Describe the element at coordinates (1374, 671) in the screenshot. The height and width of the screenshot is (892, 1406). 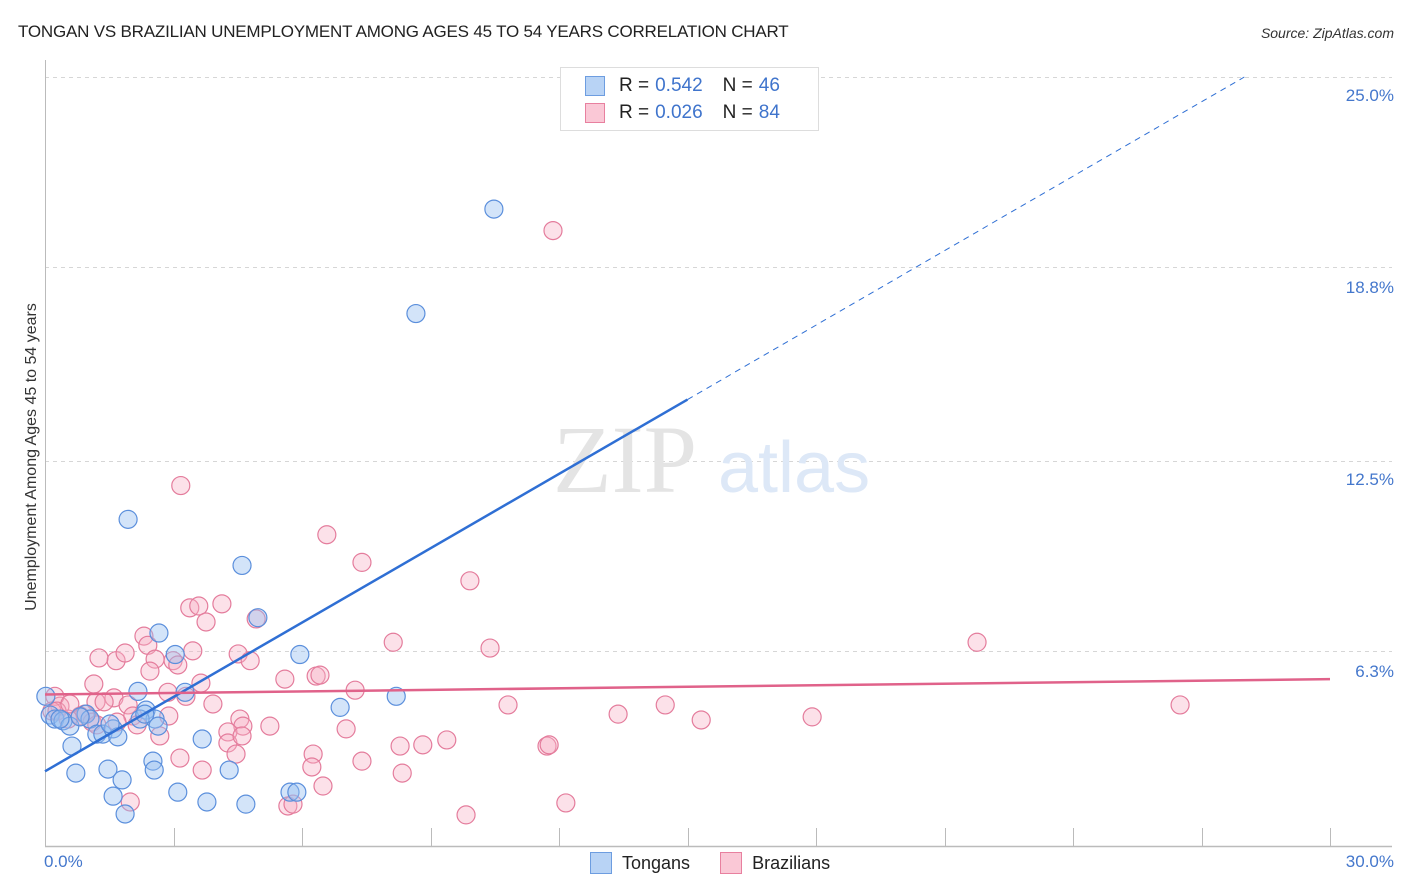
I see `y-tick-6-3: 6.3%` at that location.